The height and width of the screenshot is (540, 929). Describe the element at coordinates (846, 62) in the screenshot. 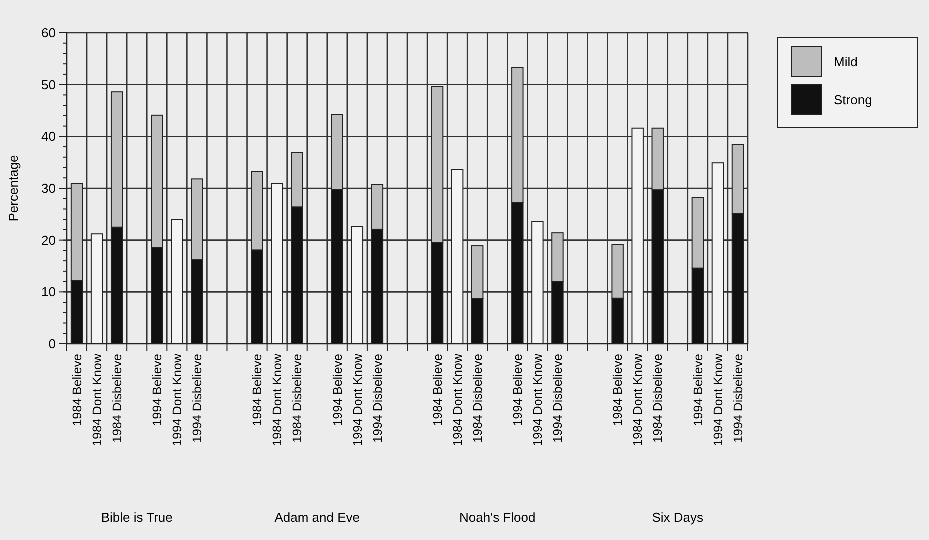

I see `legend-label: Mild` at that location.